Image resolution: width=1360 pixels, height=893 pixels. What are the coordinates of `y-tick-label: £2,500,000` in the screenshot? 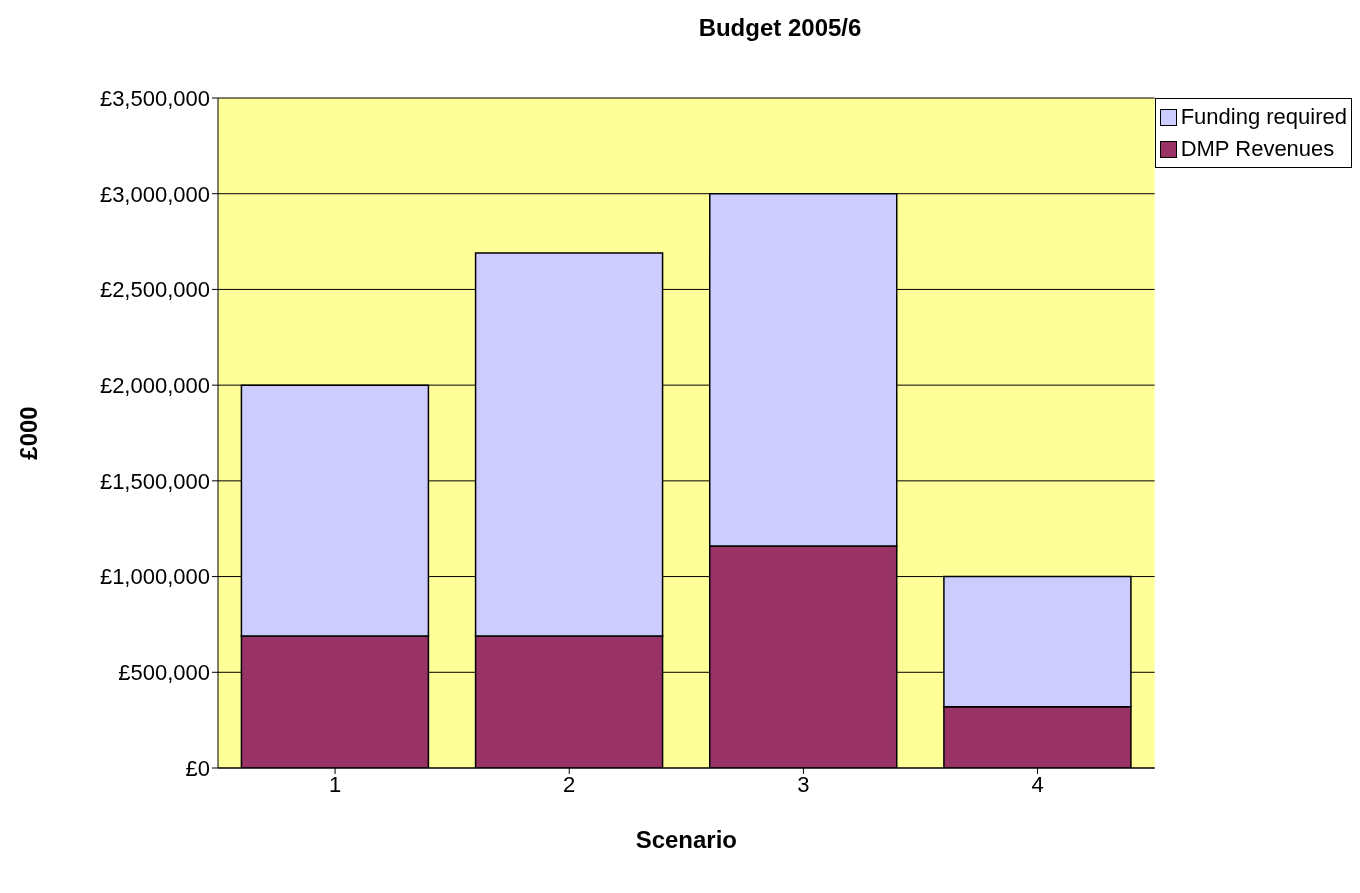 It's located at (154, 290).